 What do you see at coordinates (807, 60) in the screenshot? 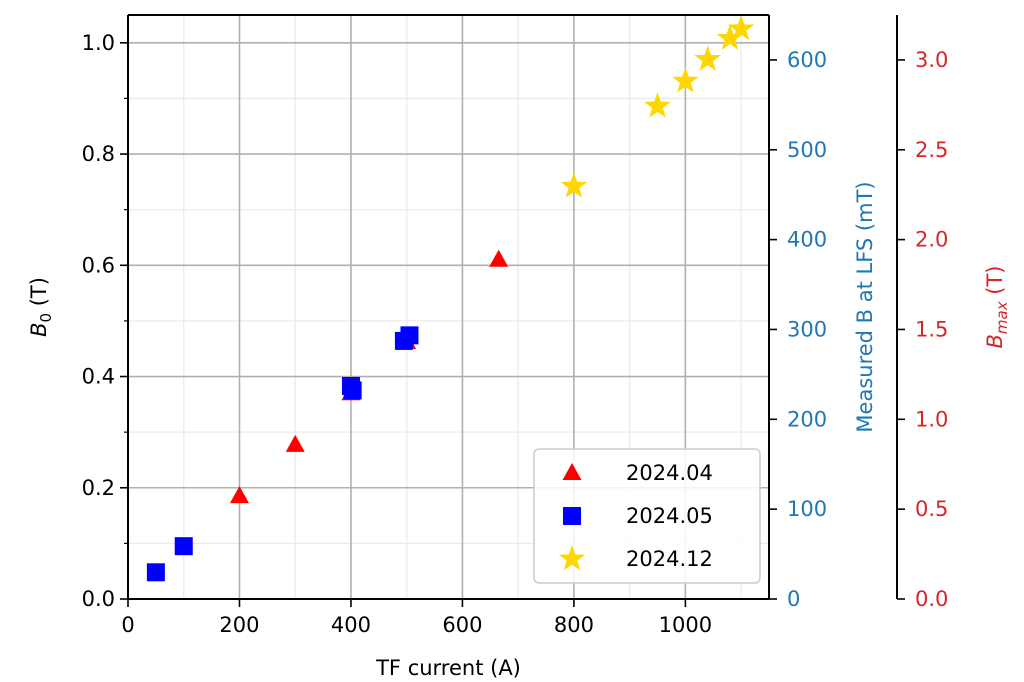
I see `y-right1-tick-label: 600` at bounding box center [807, 60].